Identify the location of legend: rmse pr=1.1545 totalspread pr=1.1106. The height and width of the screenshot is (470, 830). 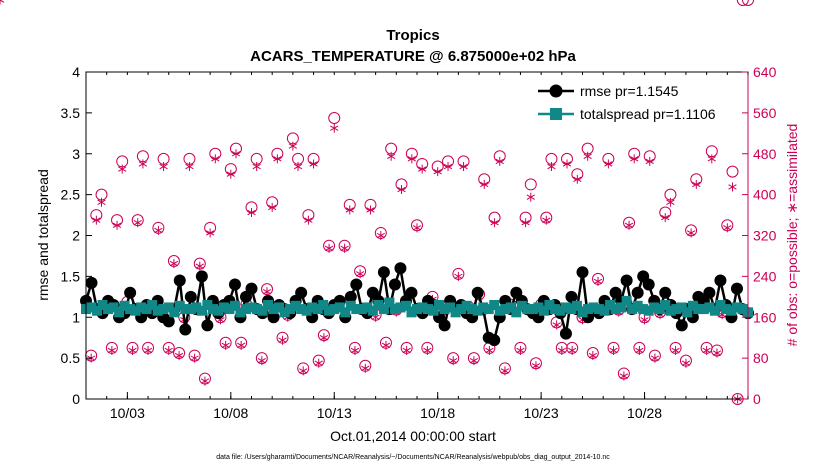
(636, 103).